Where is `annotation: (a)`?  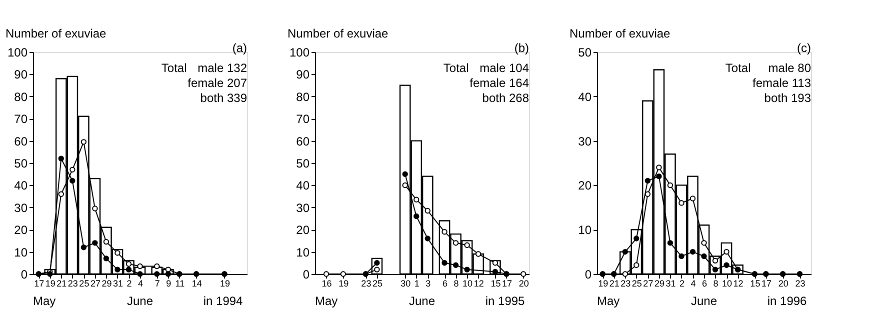
annotation: (a) is located at coordinates (239, 48).